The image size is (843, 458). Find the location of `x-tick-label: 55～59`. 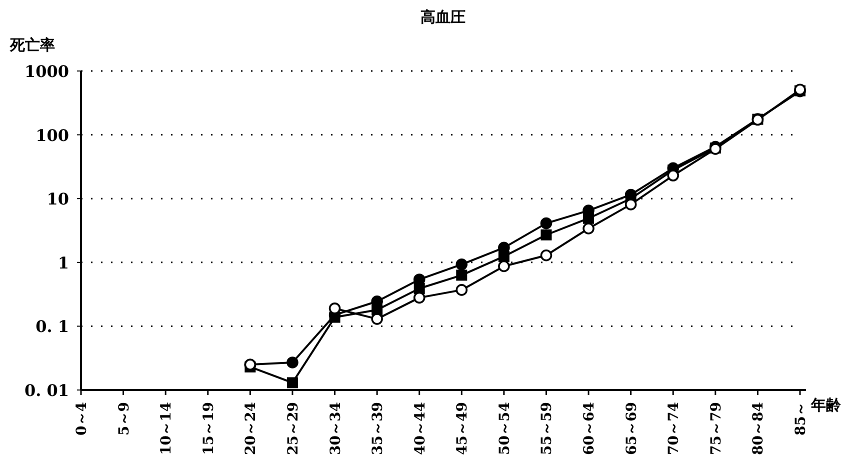

x-tick-label: 55～59 is located at coordinates (547, 428).